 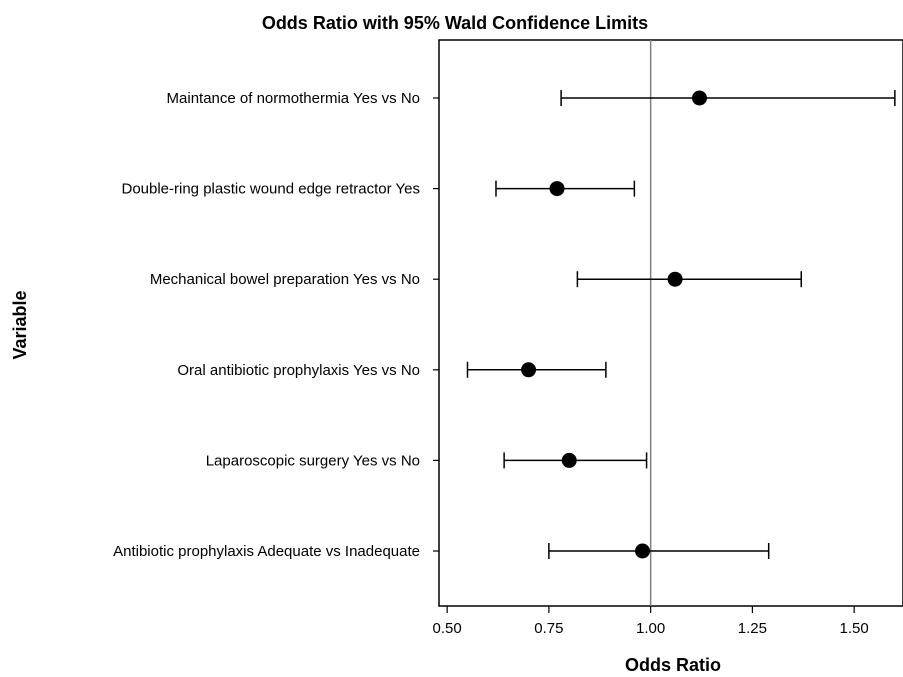 I want to click on category-label: Oral antibiotic prophylaxis Yes vs No, so click(x=298, y=370).